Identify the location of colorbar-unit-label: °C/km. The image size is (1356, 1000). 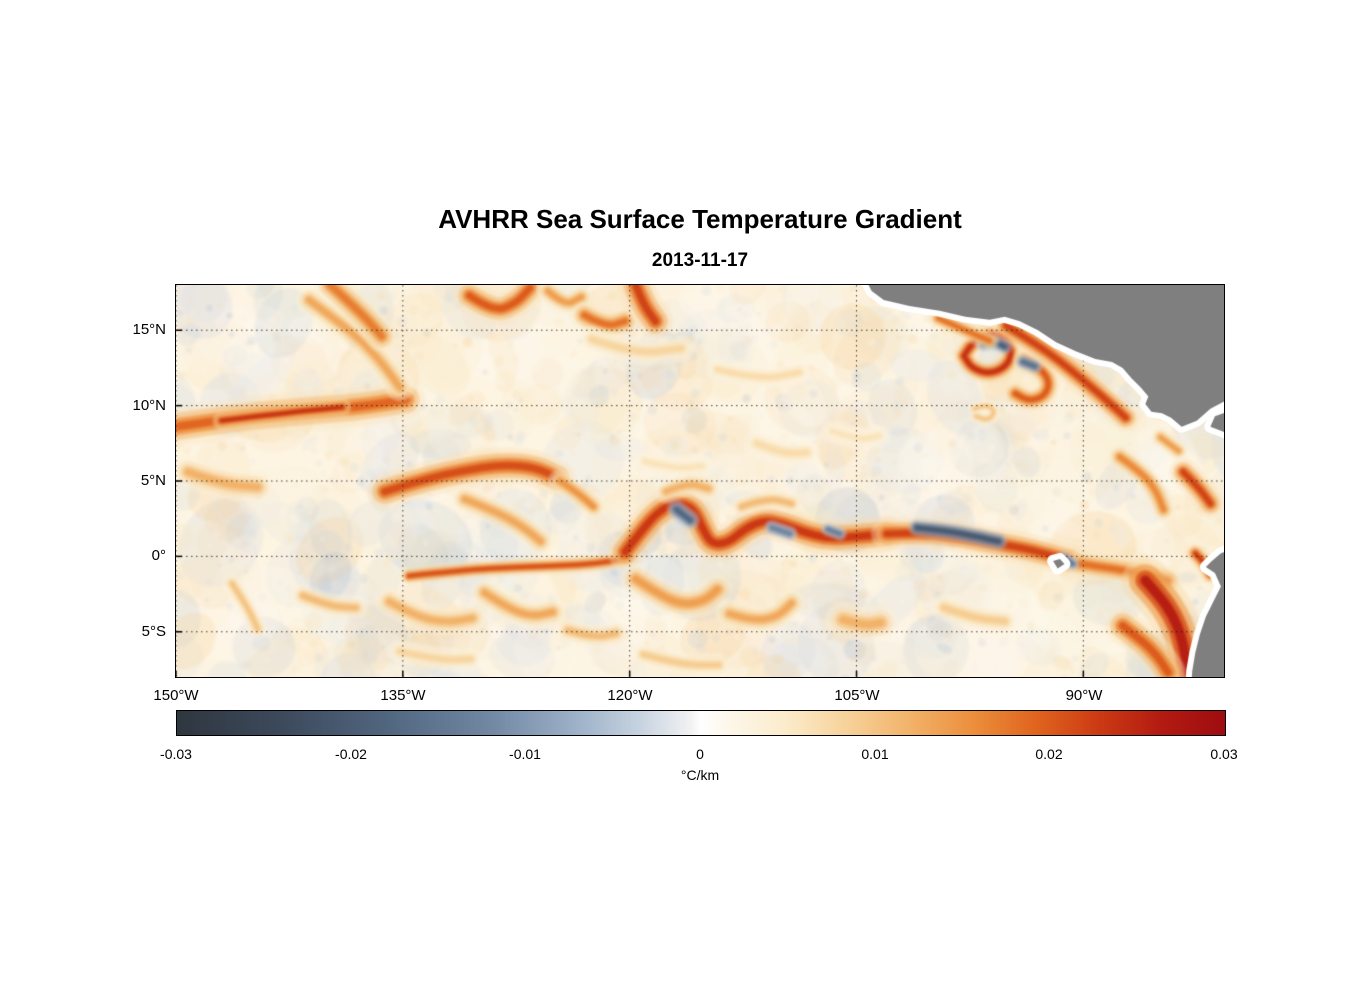
(700, 775).